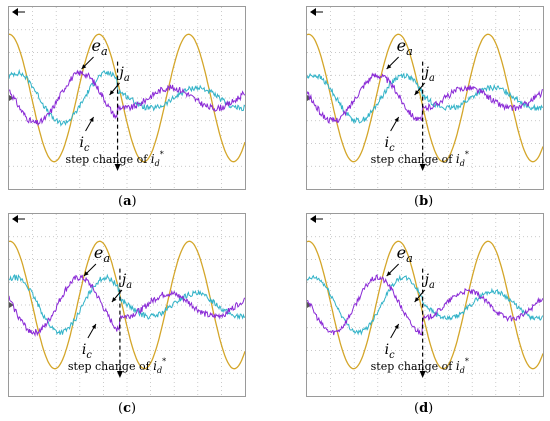  Describe the element at coordinates (127, 408) in the screenshot. I see `subfigure-label: (c)` at that location.